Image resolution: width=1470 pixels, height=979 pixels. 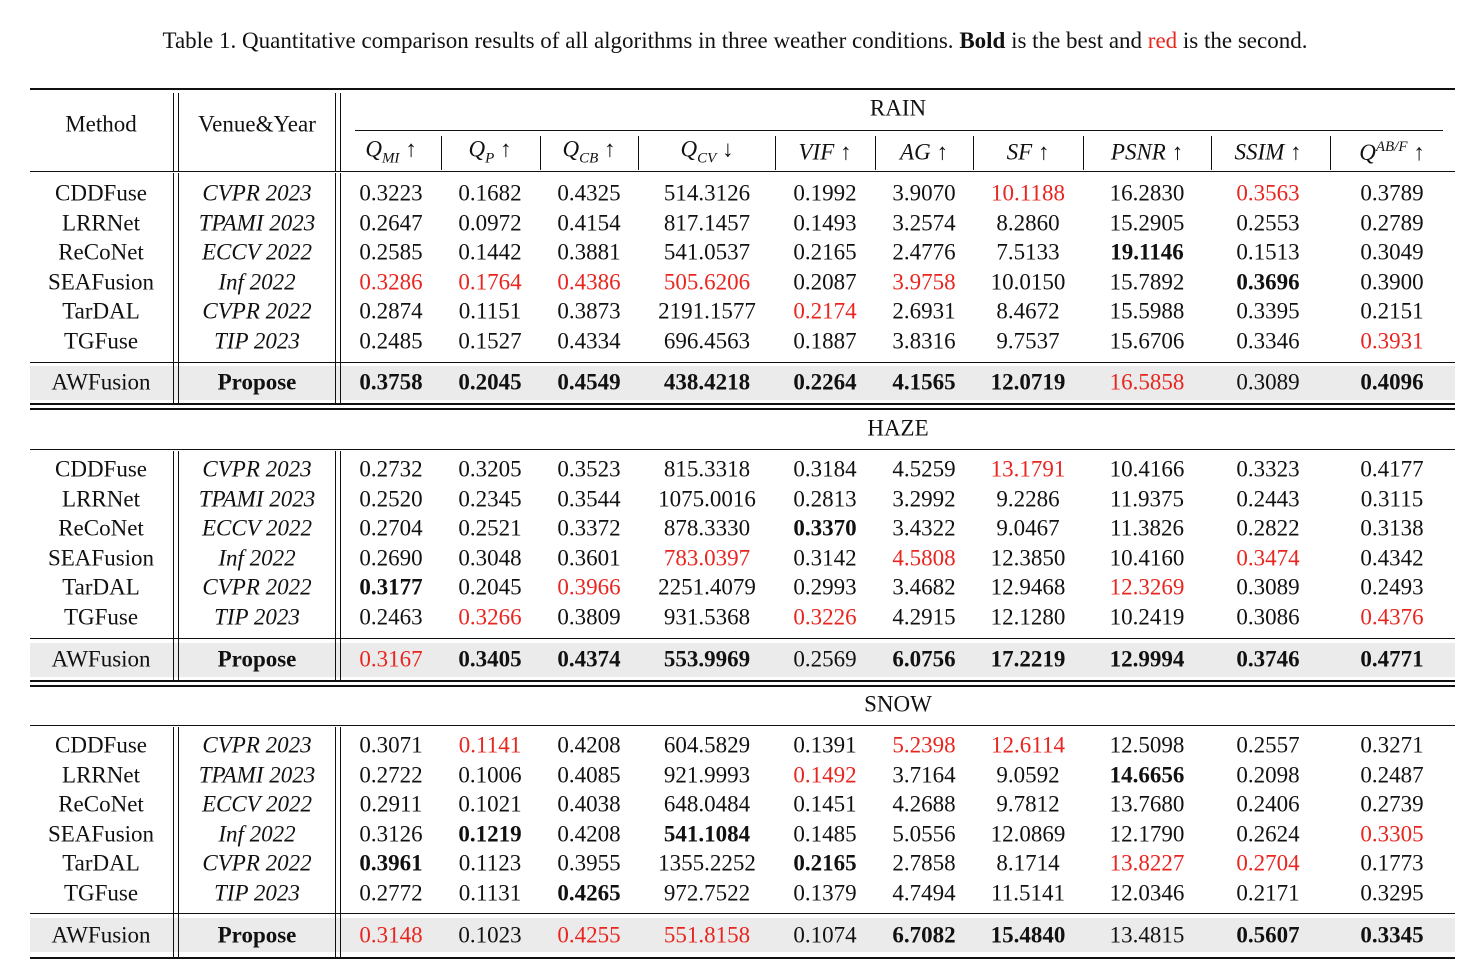 I want to click on value-cell: 0.1493, so click(x=825, y=222).